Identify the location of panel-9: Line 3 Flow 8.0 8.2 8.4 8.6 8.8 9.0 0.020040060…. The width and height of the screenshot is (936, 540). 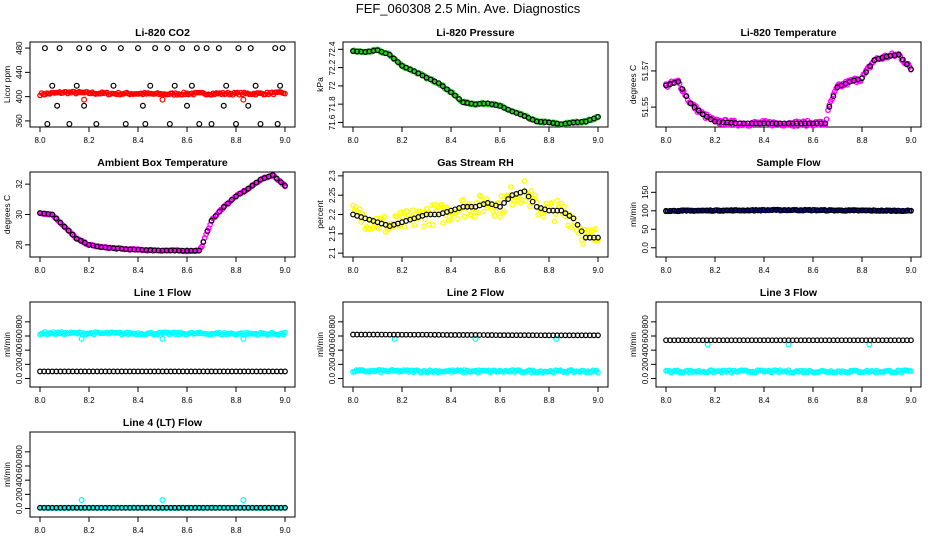
(775, 346).